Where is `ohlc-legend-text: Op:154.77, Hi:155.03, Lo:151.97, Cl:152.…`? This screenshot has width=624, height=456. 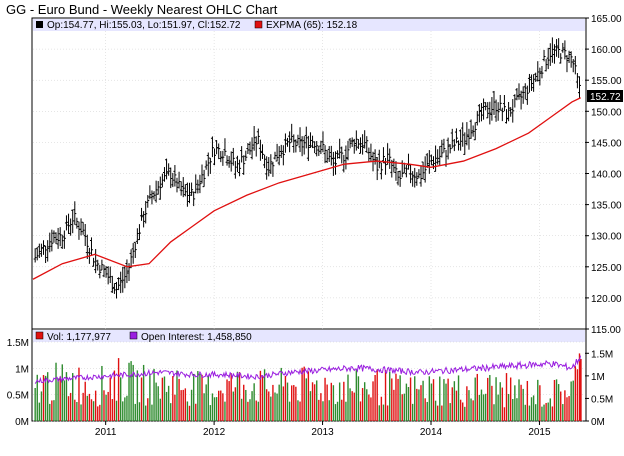
ohlc-legend-text: Op:154.77, Hi:155.03, Lo:151.97, Cl:152.… is located at coordinates (144, 25).